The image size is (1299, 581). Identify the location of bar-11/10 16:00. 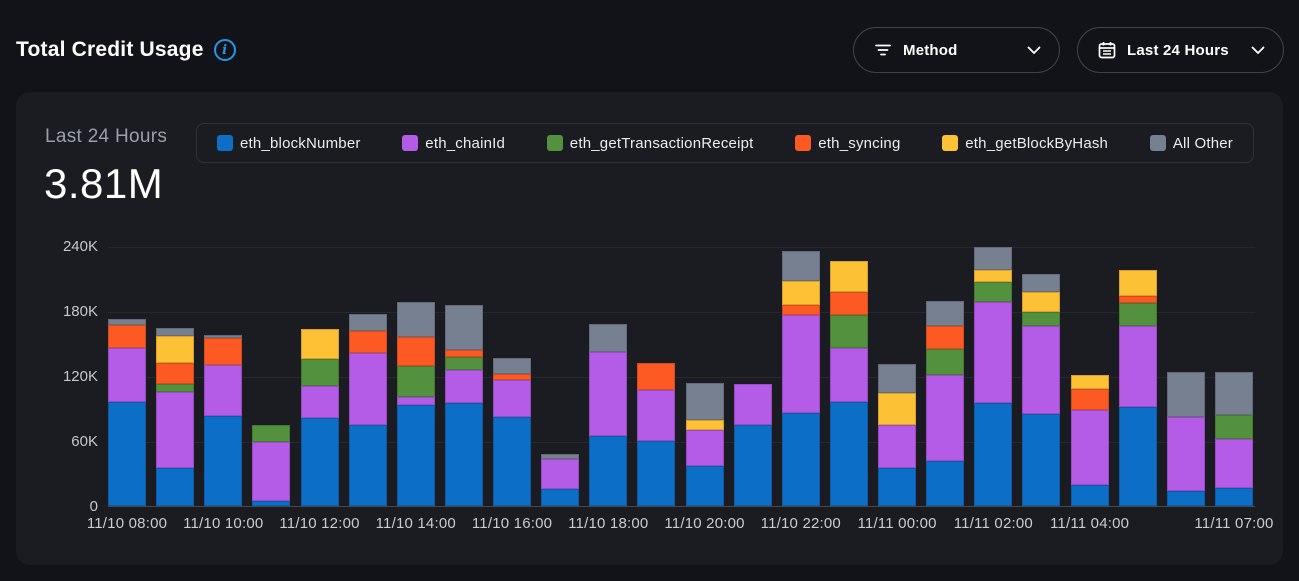
(512, 431).